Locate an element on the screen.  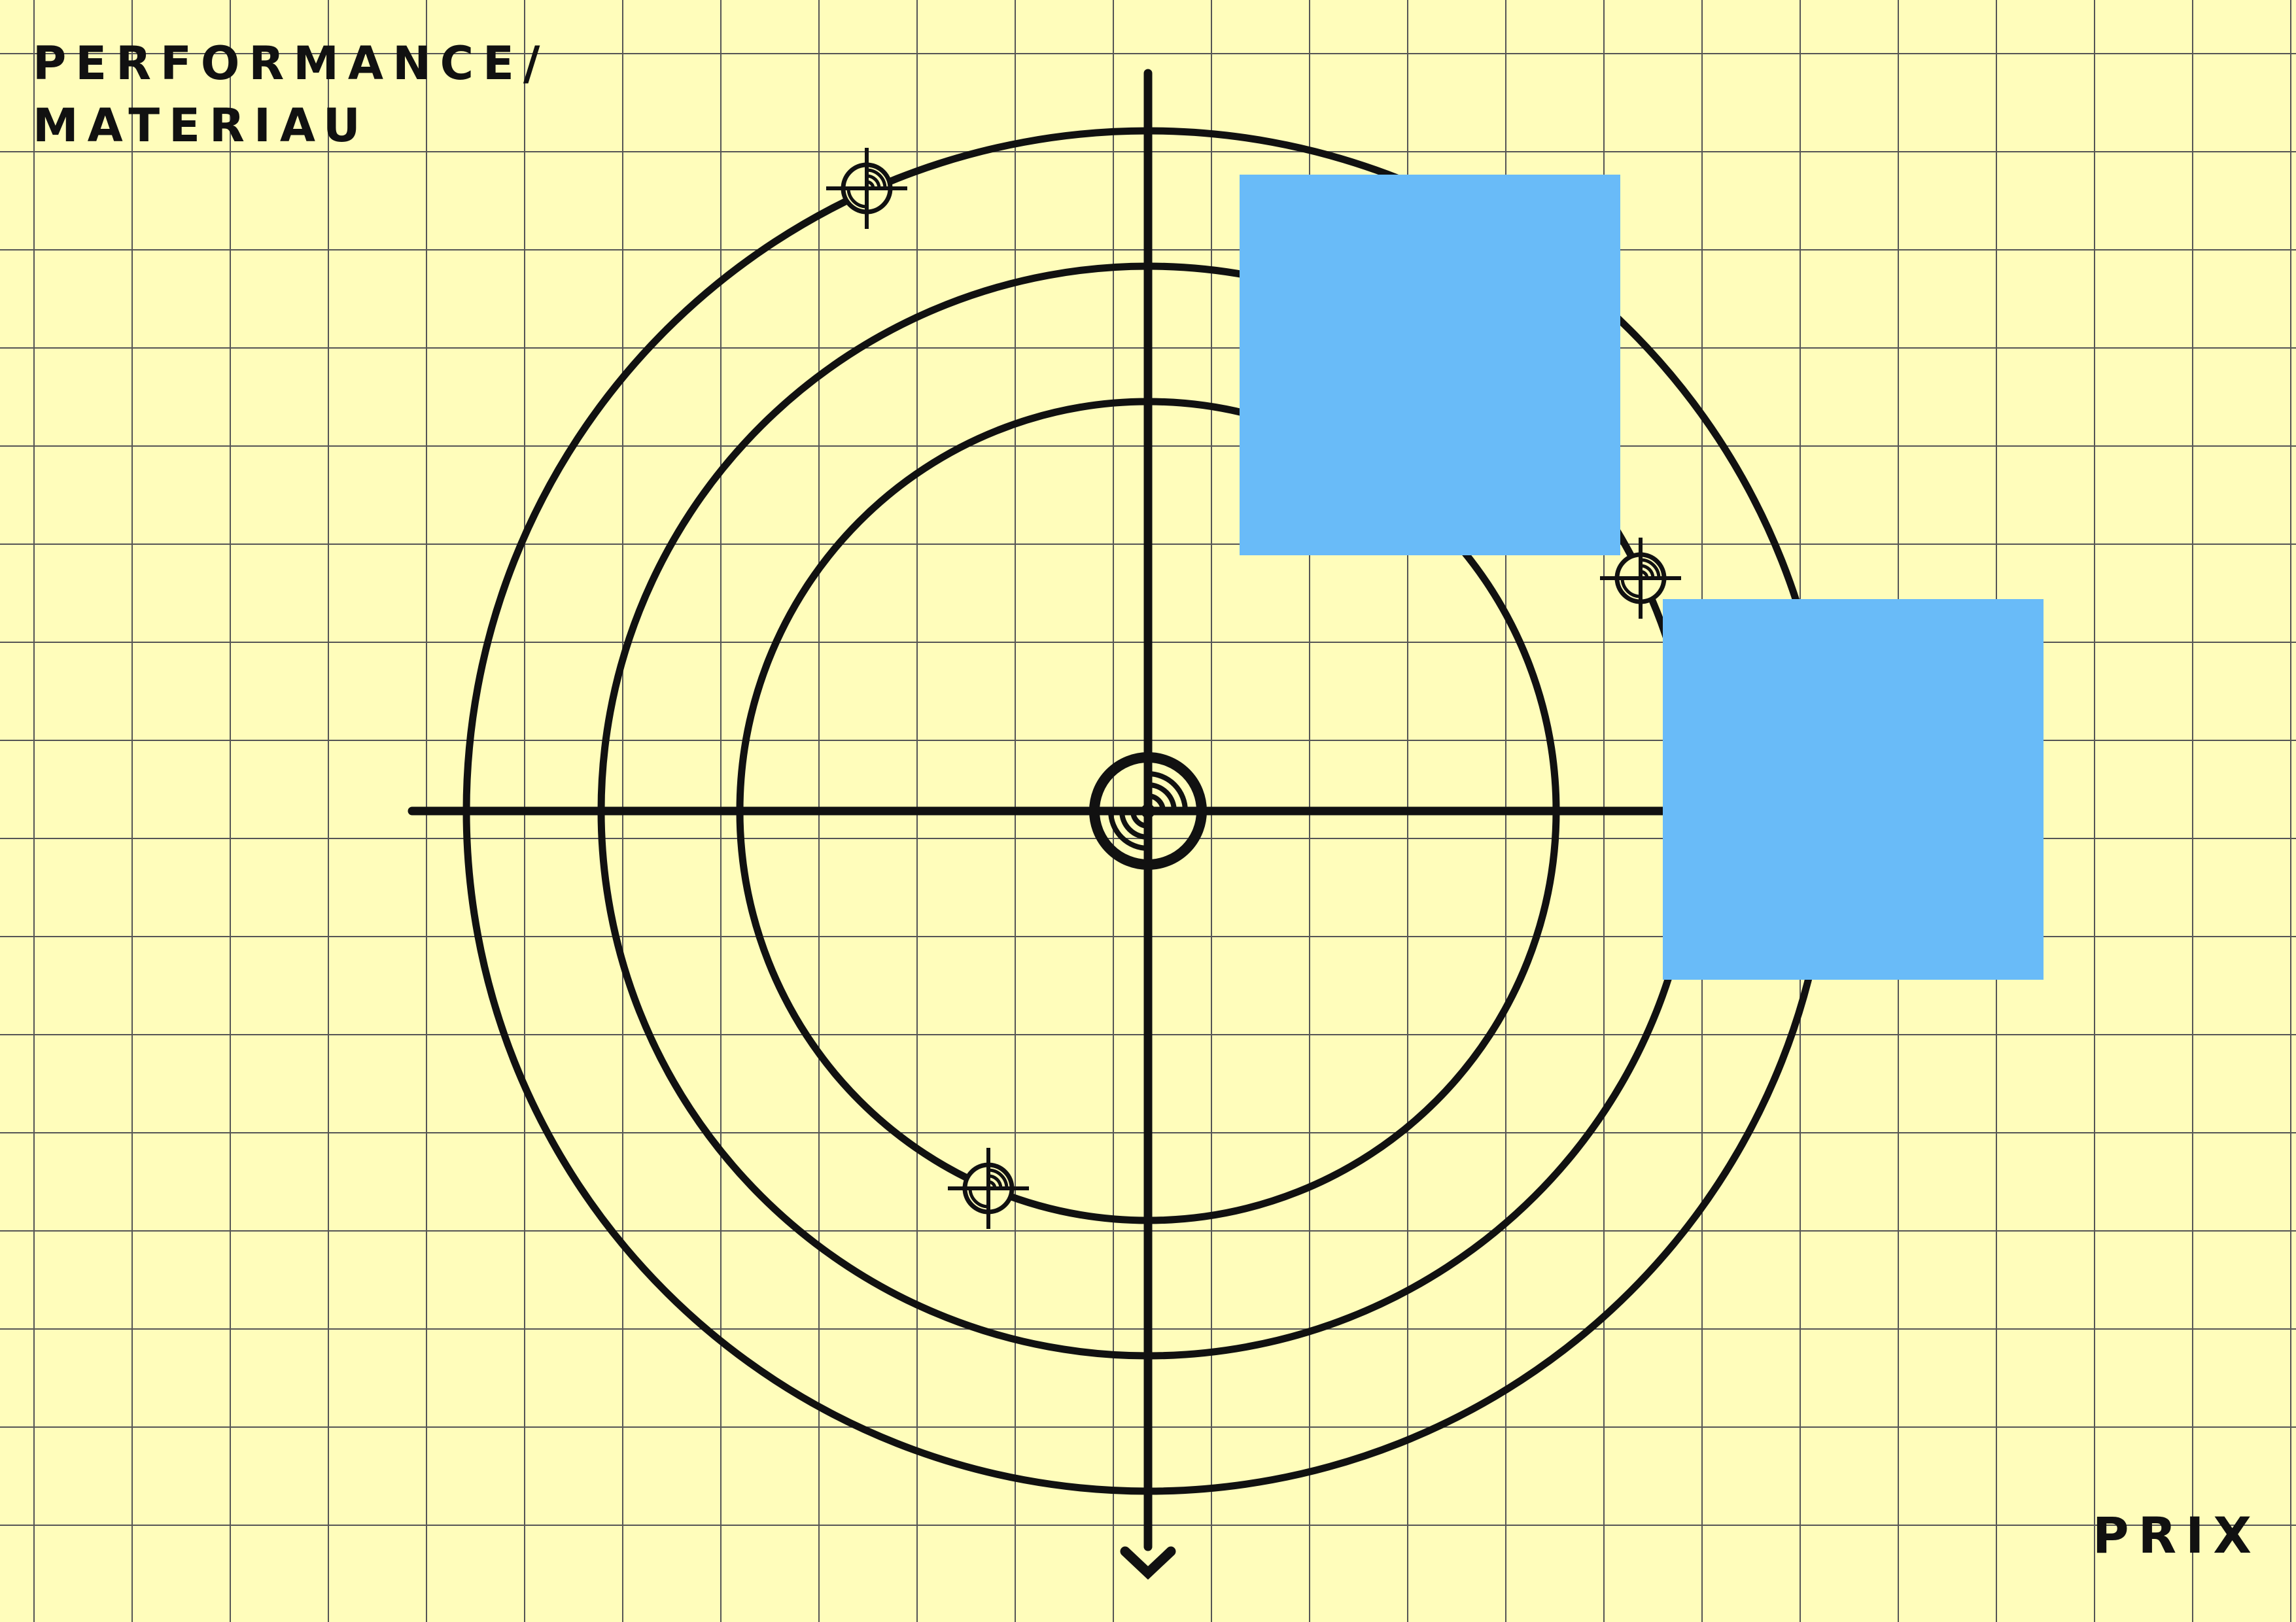
arrow-down-icon is located at coordinates (1148, 1563).